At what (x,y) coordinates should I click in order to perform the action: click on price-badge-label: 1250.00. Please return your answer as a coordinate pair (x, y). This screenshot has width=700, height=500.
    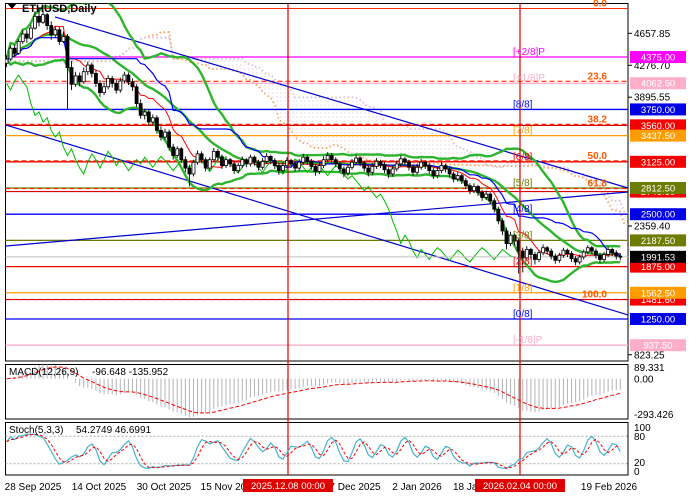
    Looking at the image, I should click on (658, 319).